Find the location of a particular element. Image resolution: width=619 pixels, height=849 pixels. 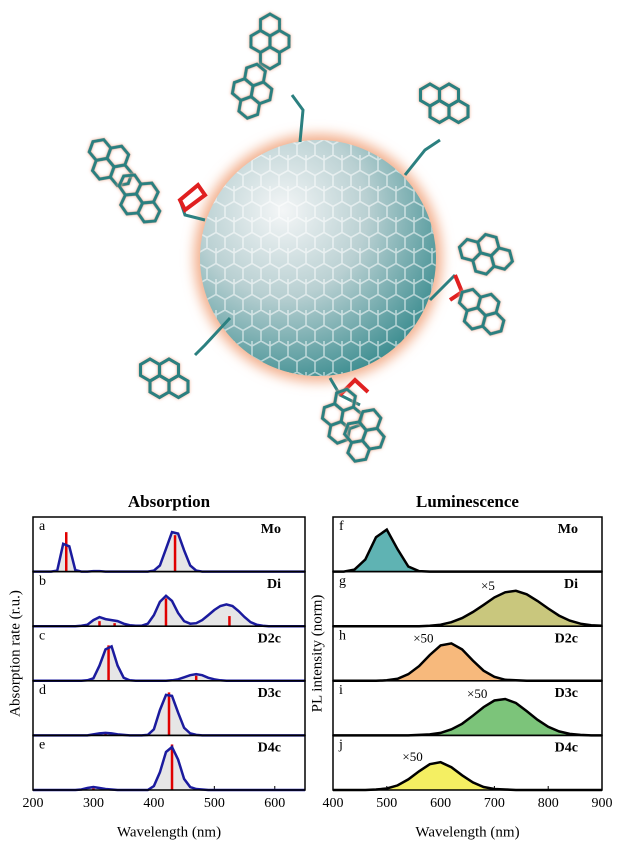

panel-letter: b is located at coordinates (42, 581).